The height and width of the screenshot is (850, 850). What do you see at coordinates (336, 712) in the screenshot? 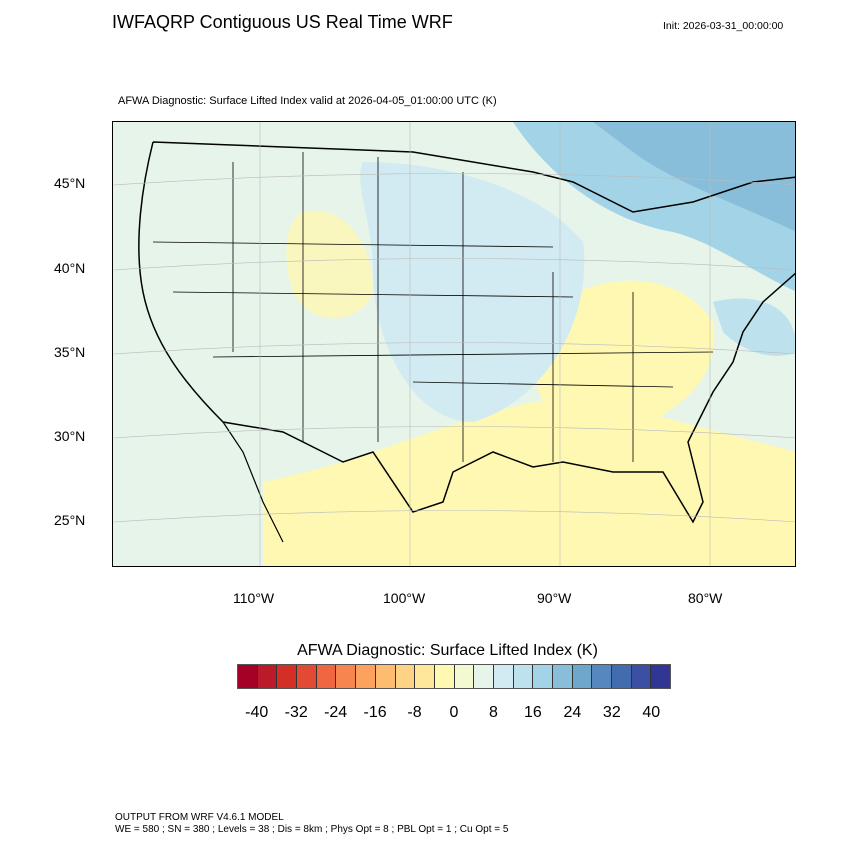
I see `colorbar-label: -24` at bounding box center [336, 712].